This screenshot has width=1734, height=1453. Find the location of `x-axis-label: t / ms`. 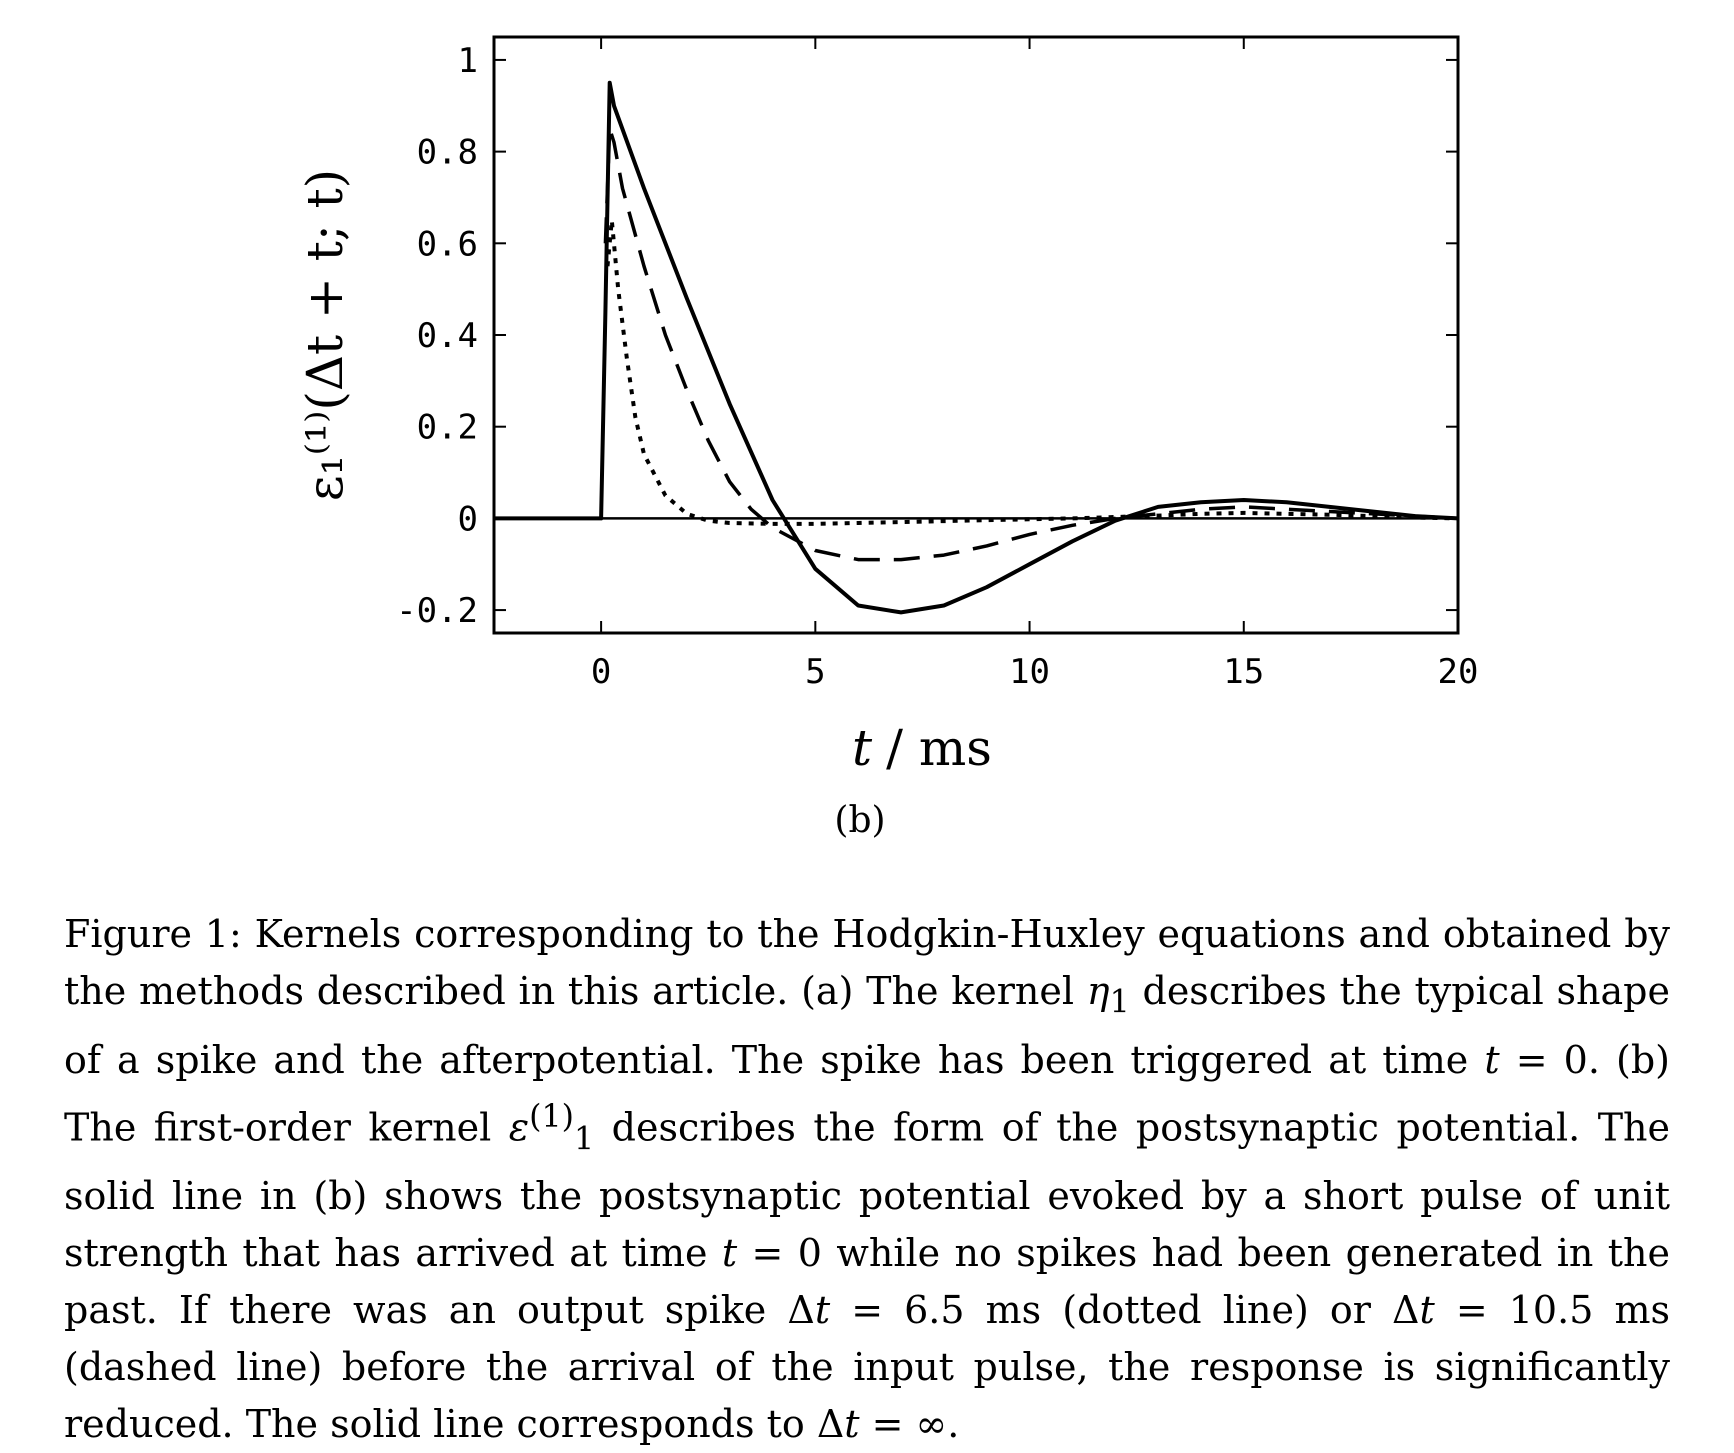

x-axis-label: t / ms is located at coordinates (922, 748).